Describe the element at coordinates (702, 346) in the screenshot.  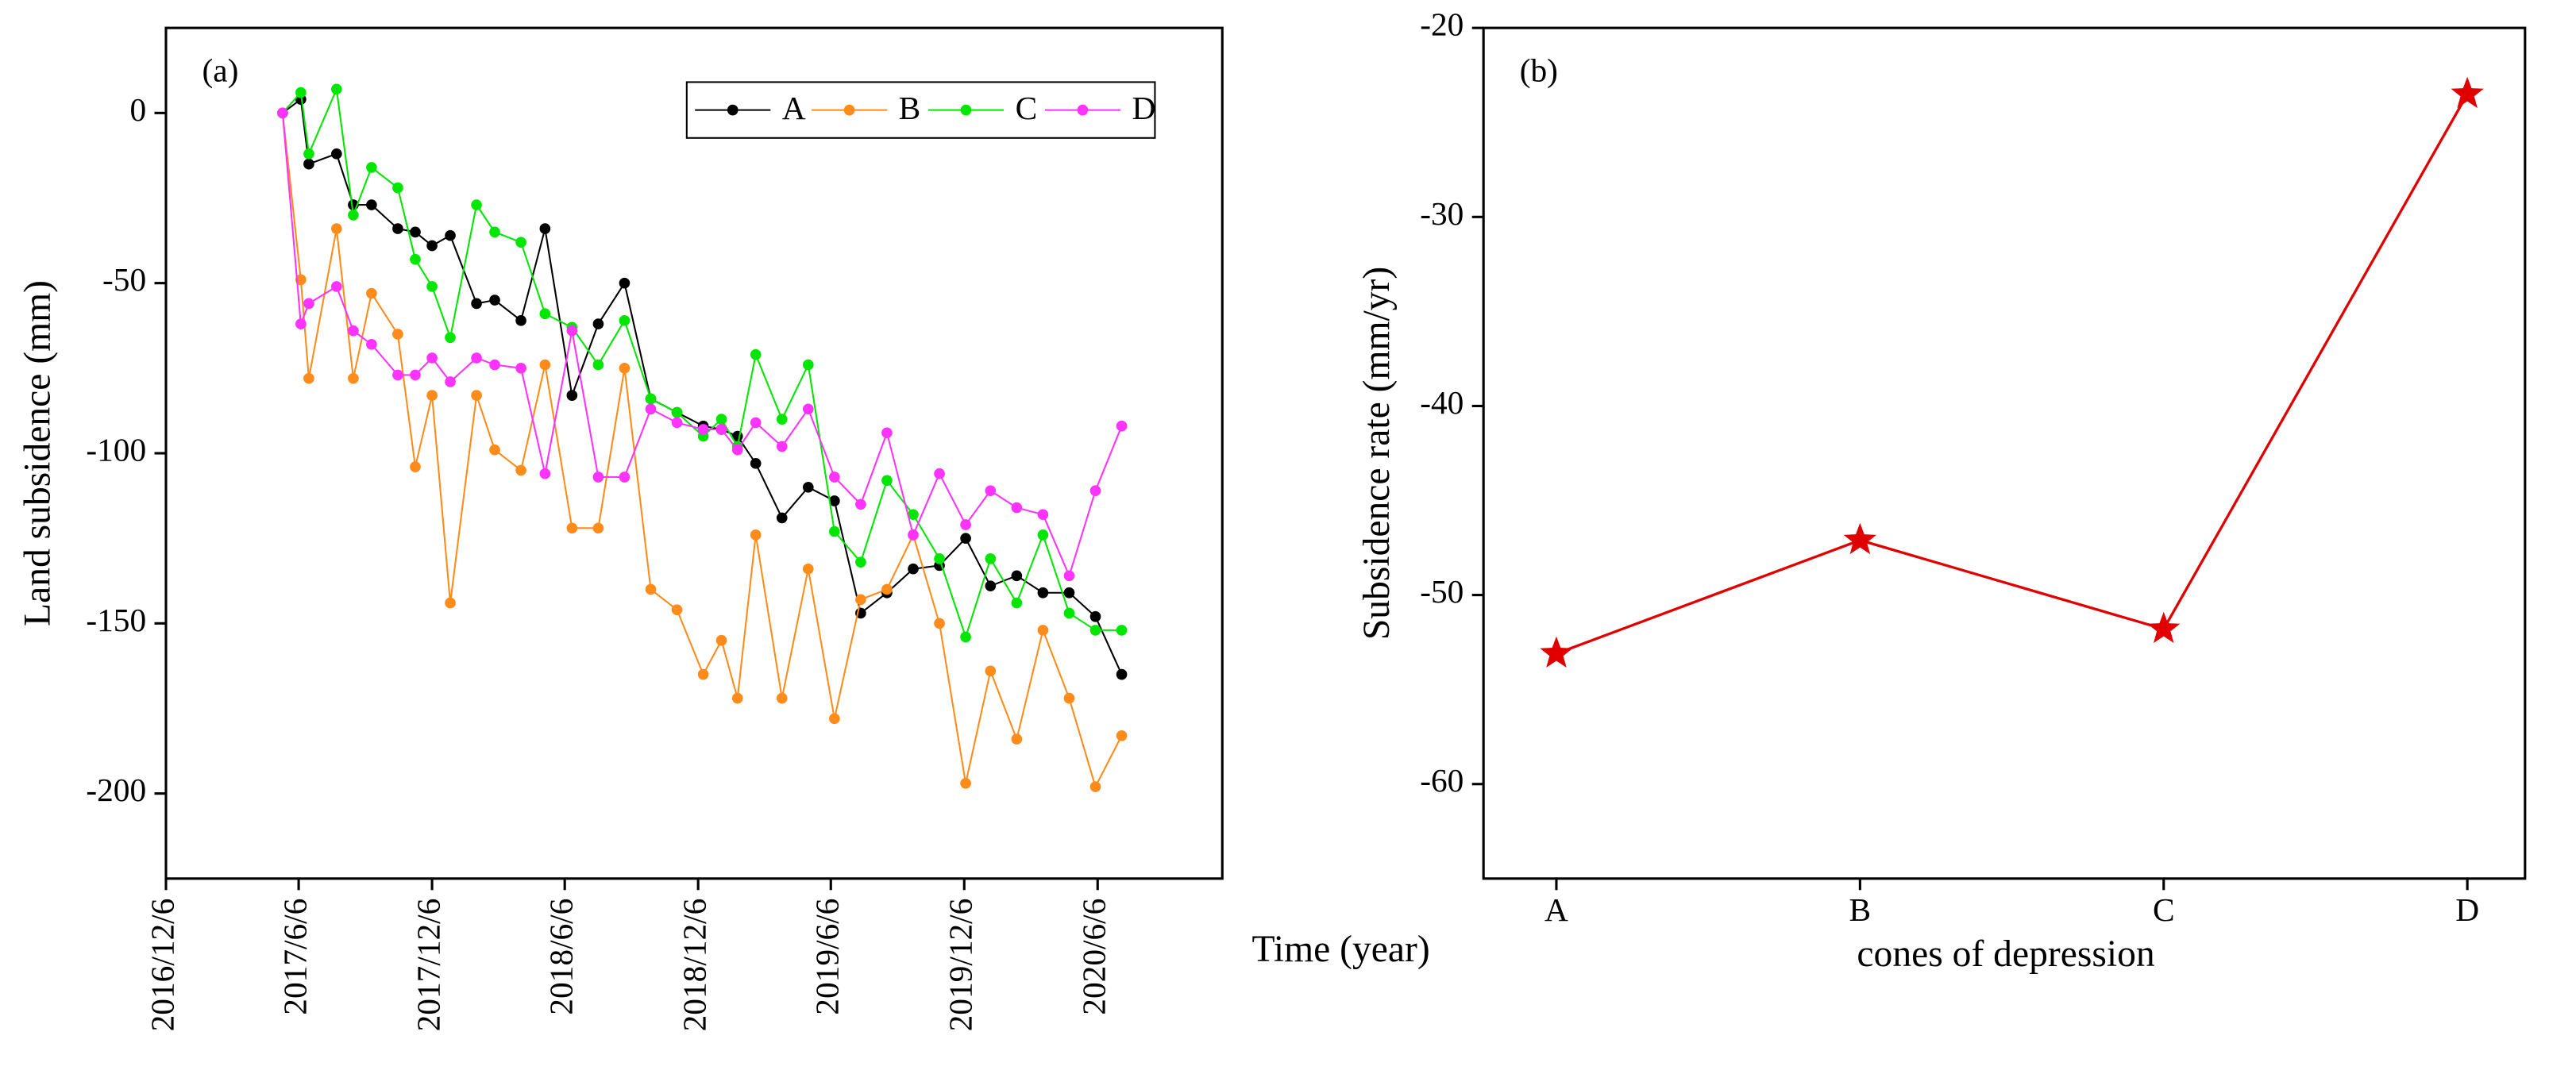
I see `series-line` at that location.